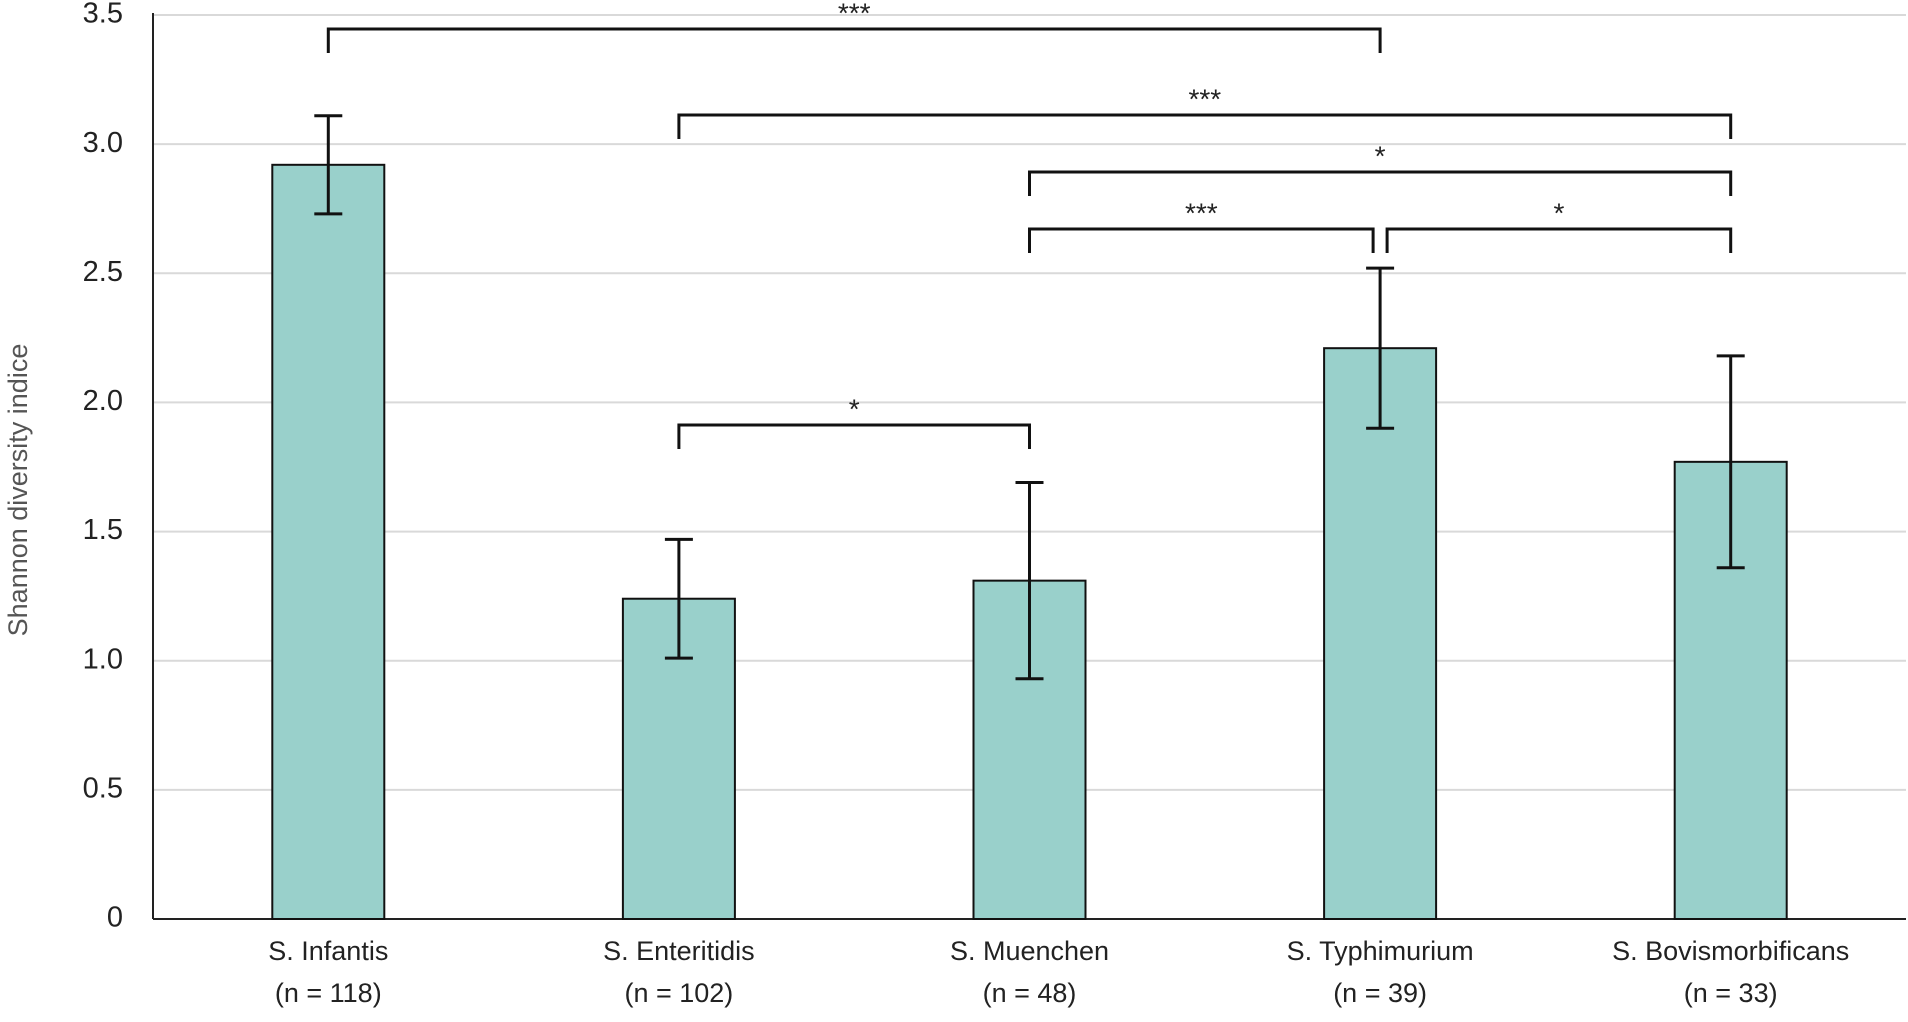 This screenshot has width=1908, height=1022. I want to click on y-tick-label: 3.5, so click(103, 15).